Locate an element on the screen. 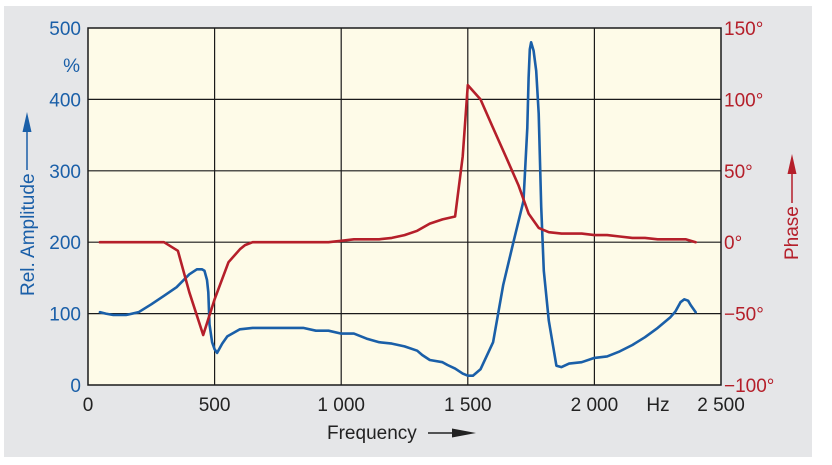 This screenshot has width=832, height=465. y2-axis-title: Phase is located at coordinates (792, 207).